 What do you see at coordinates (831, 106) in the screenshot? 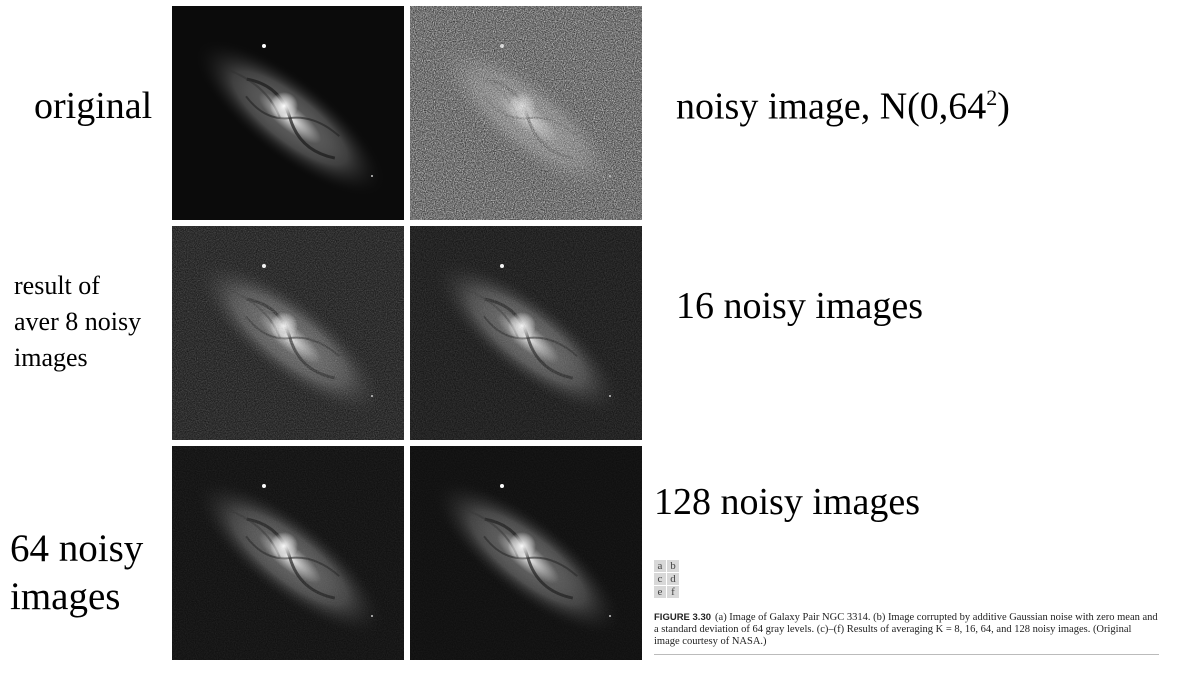
I see `label-noisy-text: noisy image, N(0,64` at bounding box center [831, 106].